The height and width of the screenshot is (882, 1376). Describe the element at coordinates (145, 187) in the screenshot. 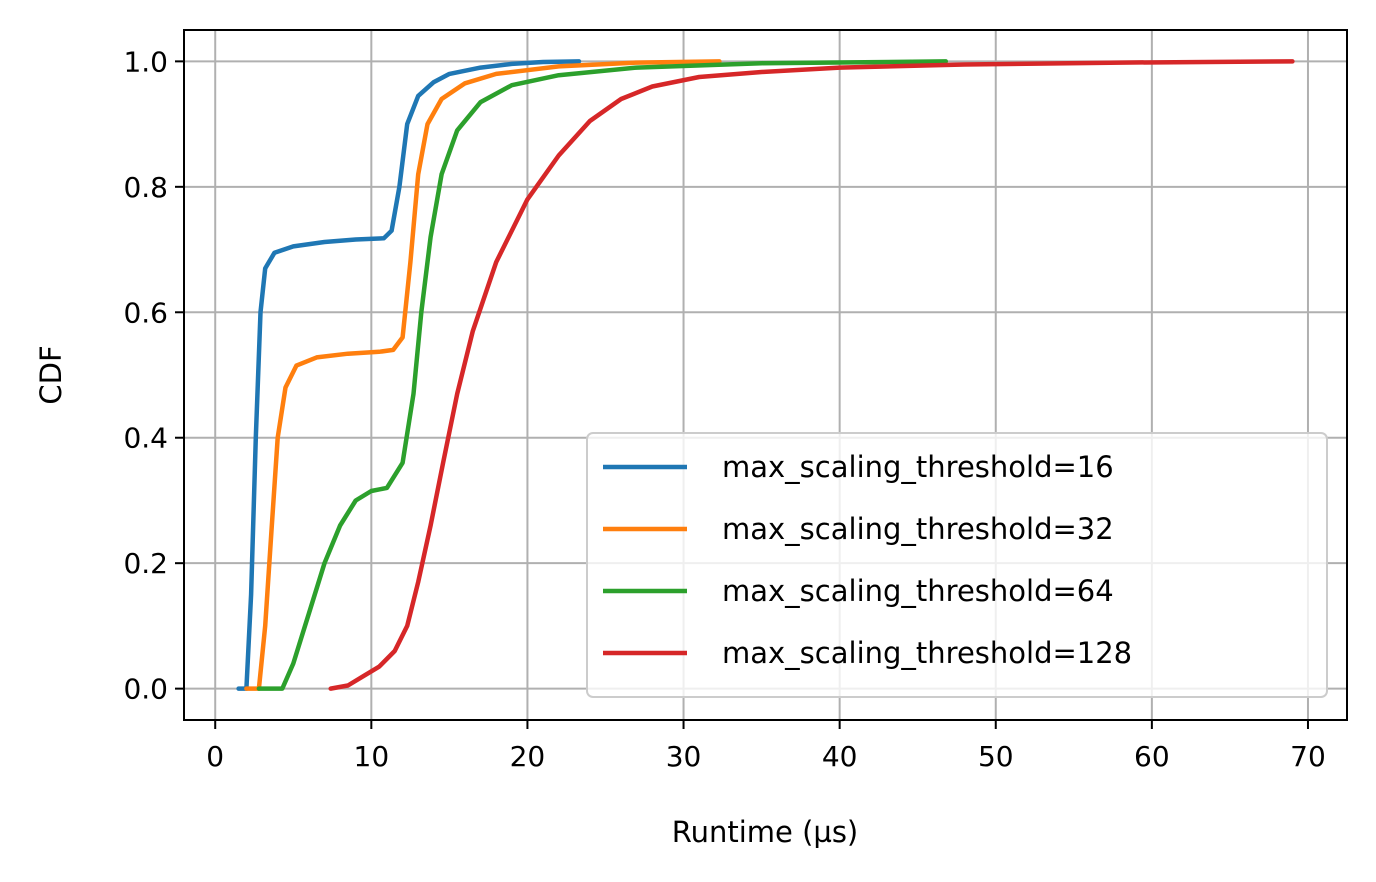

I see `y-tick-label: 0.8` at that location.